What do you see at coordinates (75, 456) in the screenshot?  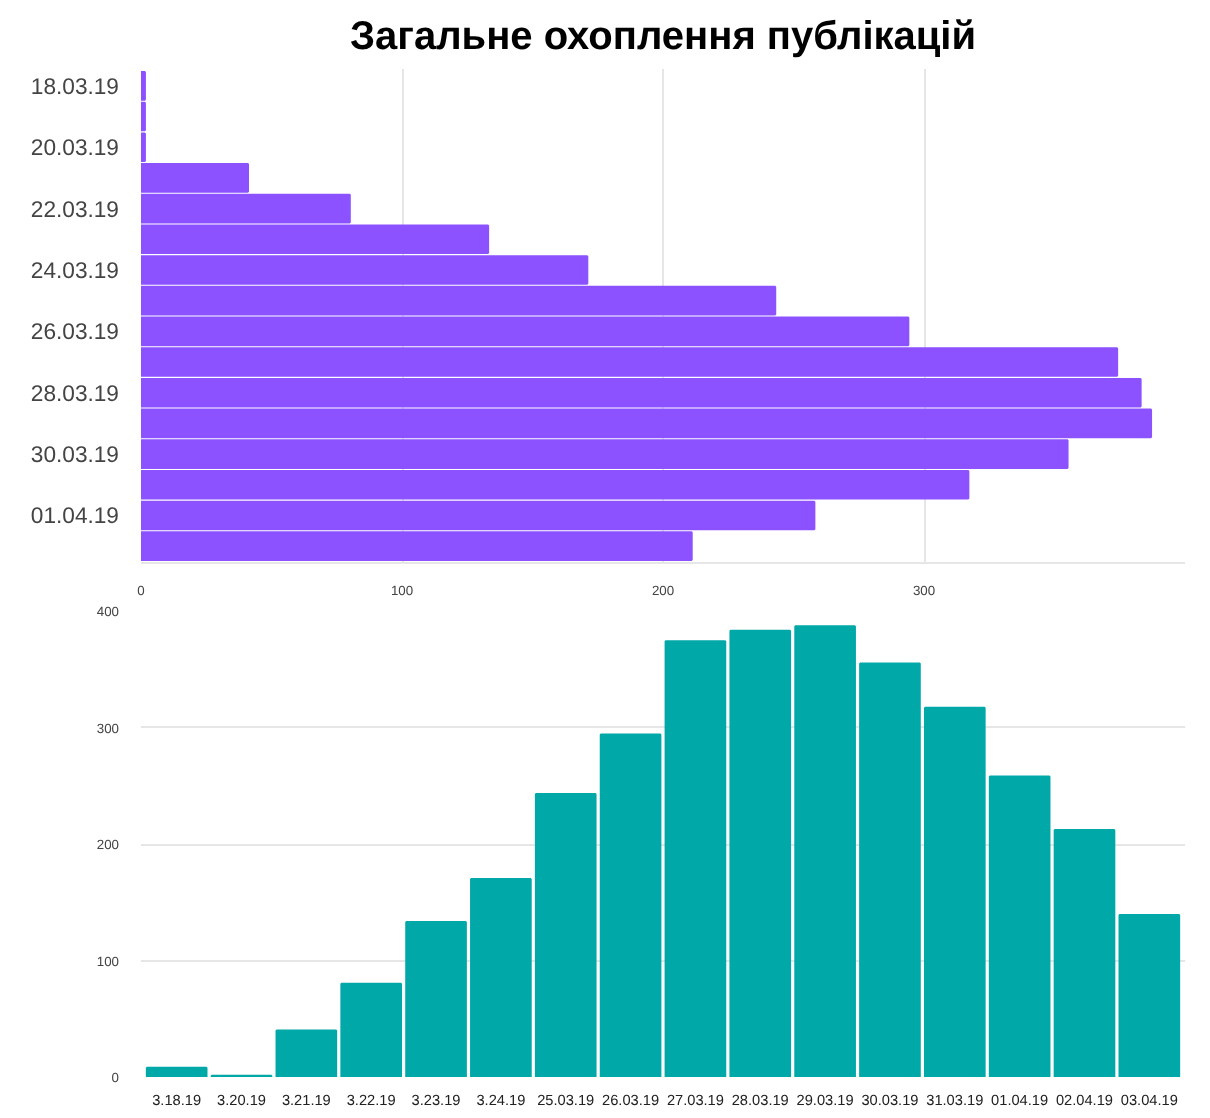 I see `y-tick-label: 30.03.19` at bounding box center [75, 456].